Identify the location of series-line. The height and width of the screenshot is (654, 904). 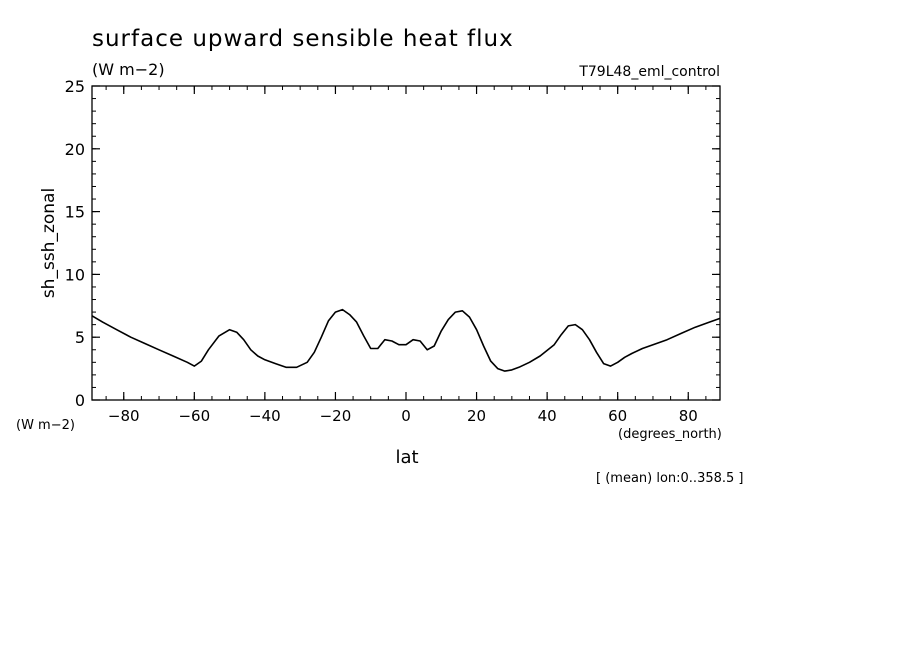
(406, 340).